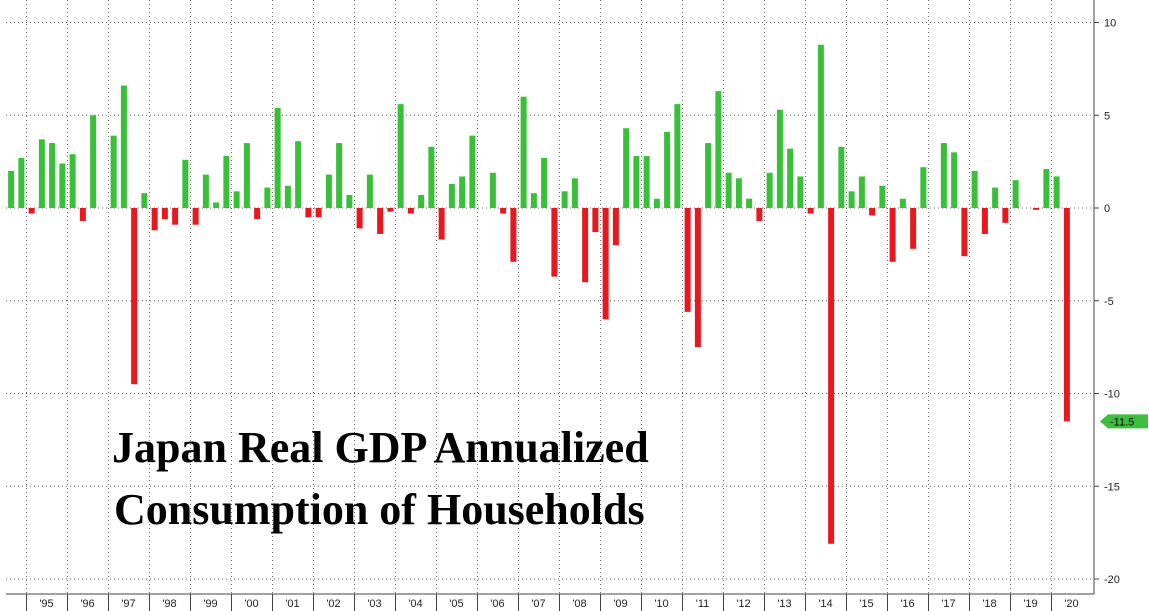  I want to click on y-tick-label: -5, so click(1109, 302).